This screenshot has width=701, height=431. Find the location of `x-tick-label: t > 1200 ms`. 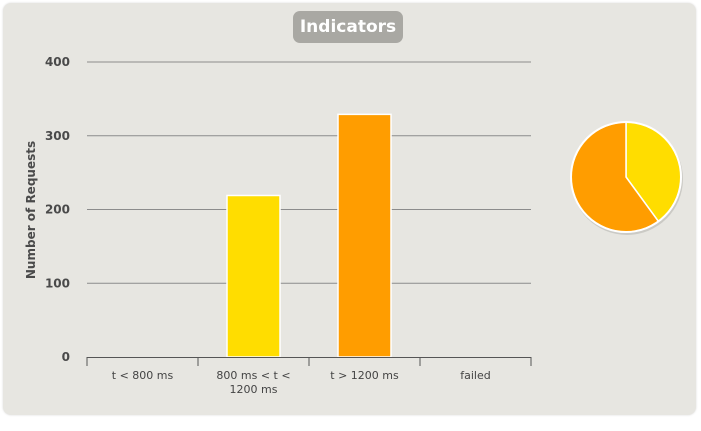

x-tick-label: t > 1200 ms is located at coordinates (364, 375).